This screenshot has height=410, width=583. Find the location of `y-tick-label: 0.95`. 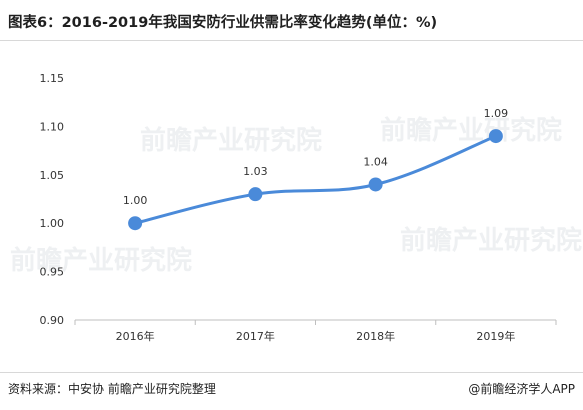

y-tick-label: 0.95 is located at coordinates (52, 272).